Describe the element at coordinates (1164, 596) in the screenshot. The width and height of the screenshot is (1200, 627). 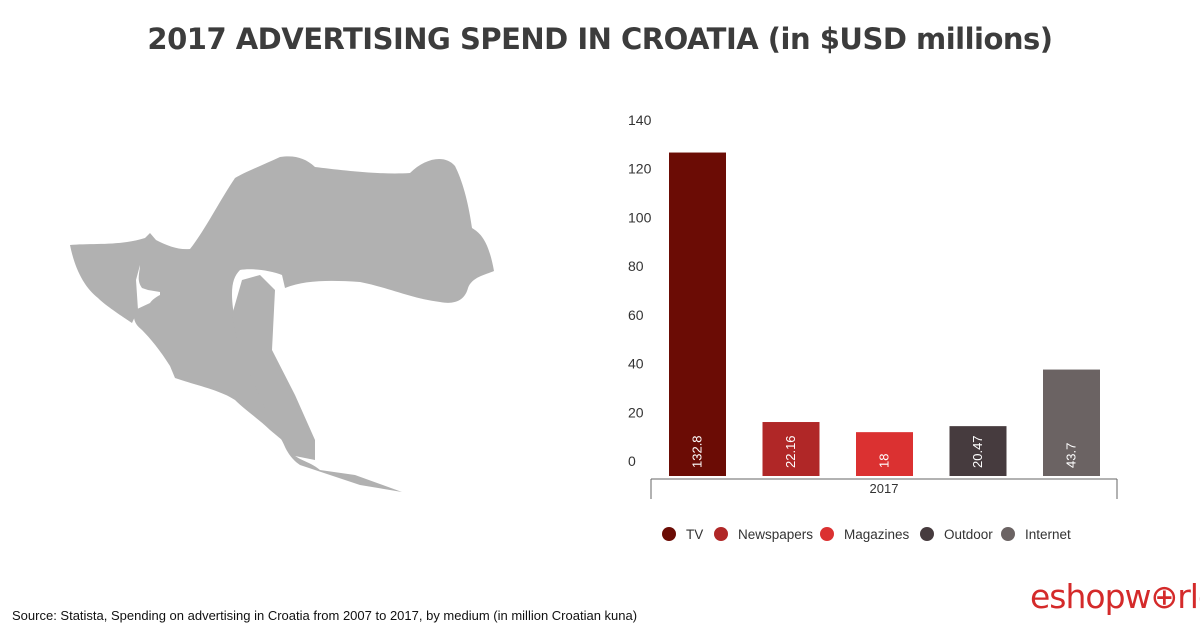
I see `globe-icon: ⊕` at that location.